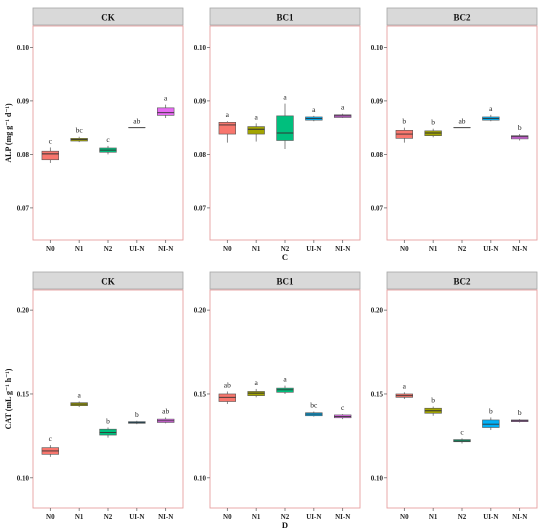 This screenshot has height=530, width=550. I want to click on box-ni-n: c, so click(343, 411).